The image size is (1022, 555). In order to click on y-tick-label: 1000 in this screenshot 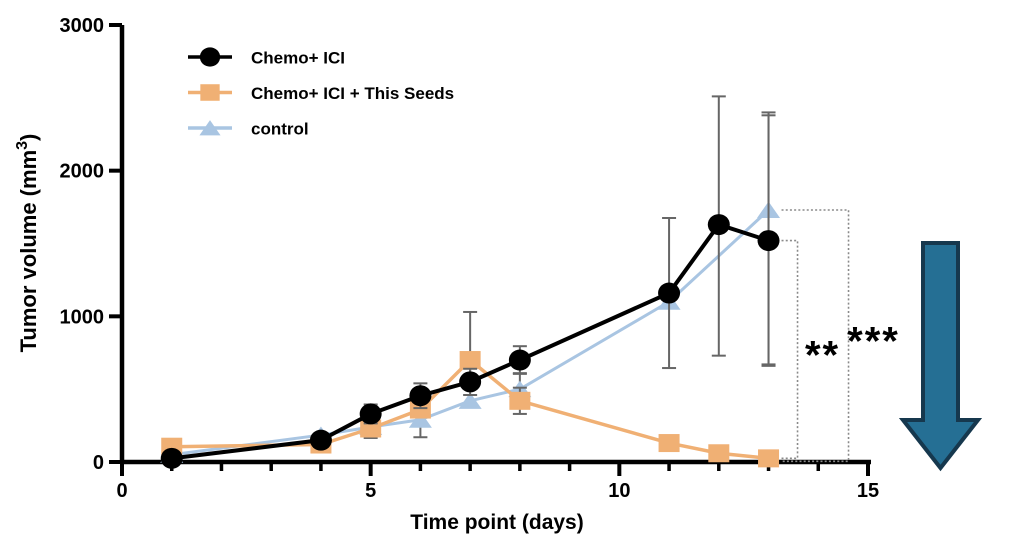, I will do `click(82, 317)`.